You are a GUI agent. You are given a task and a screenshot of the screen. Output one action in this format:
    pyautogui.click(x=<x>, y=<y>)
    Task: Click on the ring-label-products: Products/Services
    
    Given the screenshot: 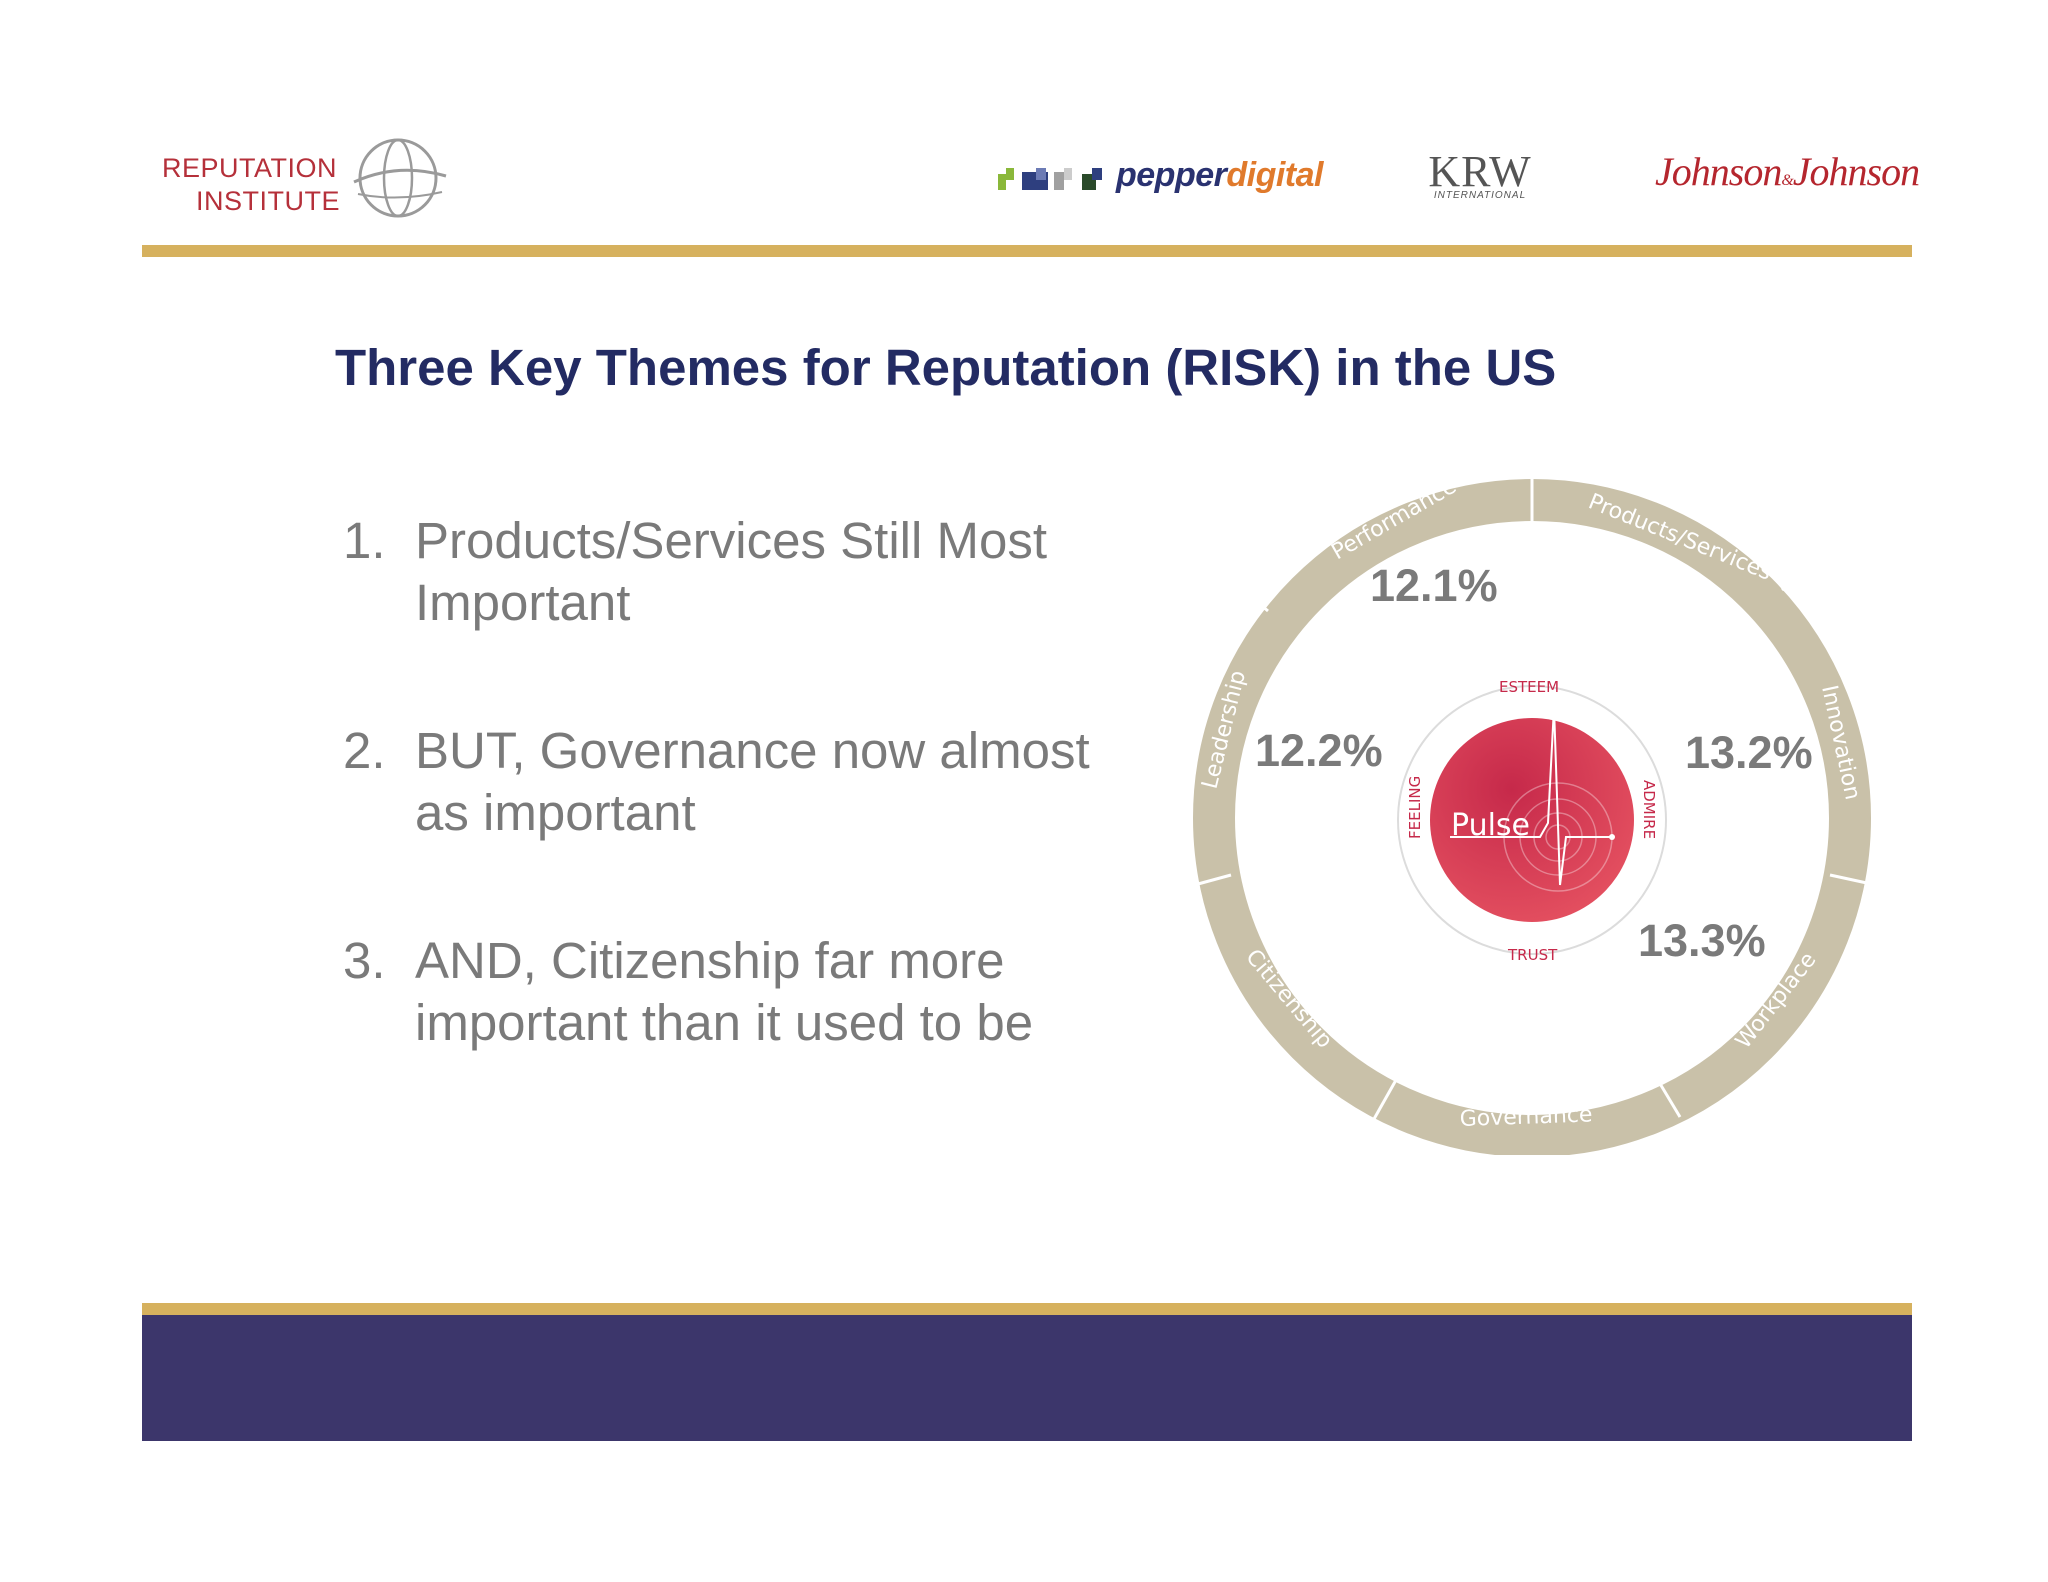 What is the action you would take?
    pyautogui.click(x=1680, y=537)
    